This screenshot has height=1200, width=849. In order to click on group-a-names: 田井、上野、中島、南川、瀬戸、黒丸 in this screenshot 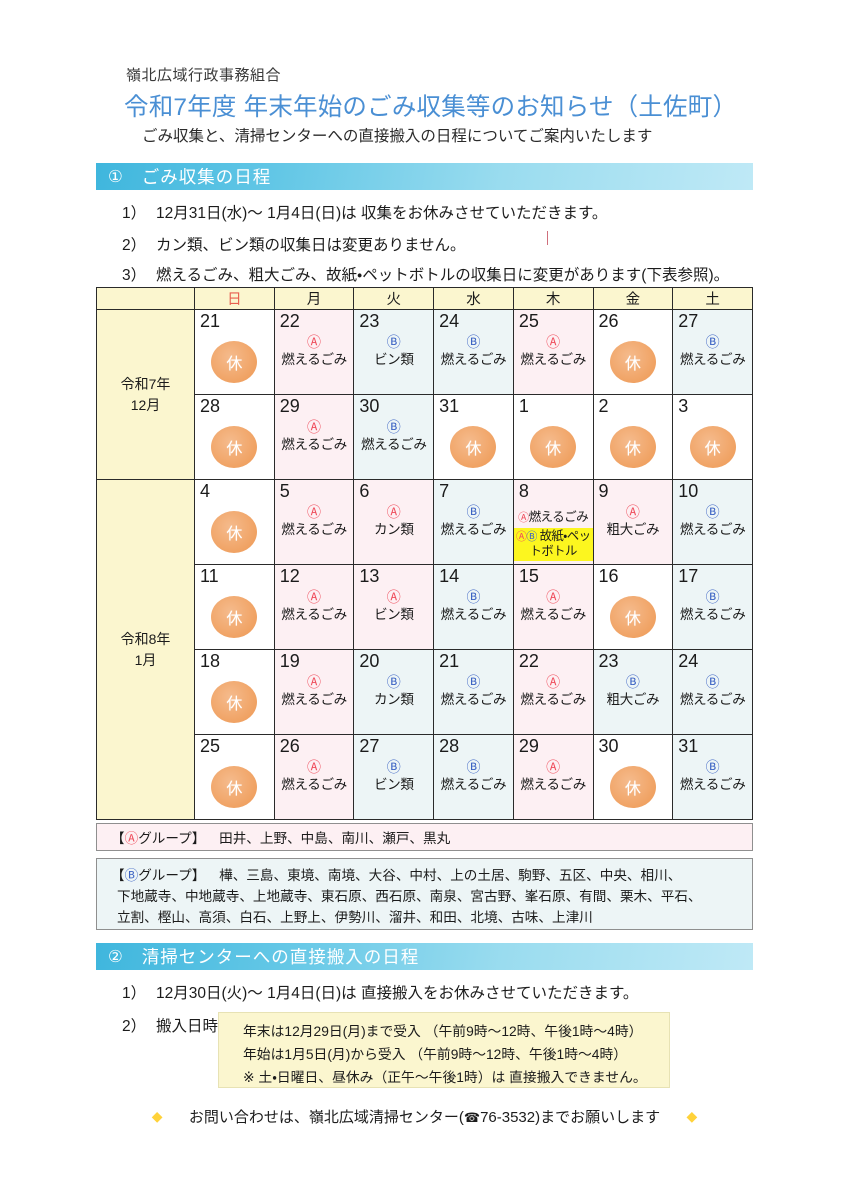, I will do `click(335, 838)`.